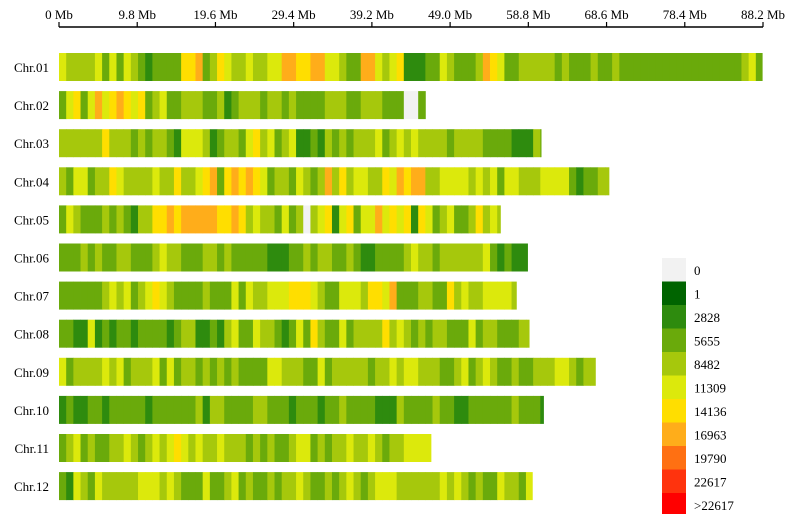  Describe the element at coordinates (607, 14) in the screenshot. I see `x-tick-label: 68.6 Mb` at that location.